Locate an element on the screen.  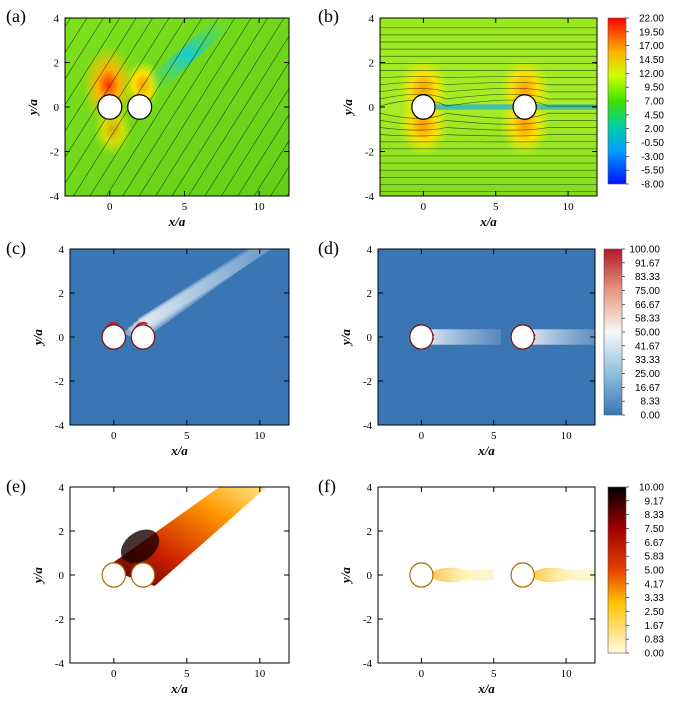
colorbar-tick-label: -8.00 is located at coordinates (652, 185).